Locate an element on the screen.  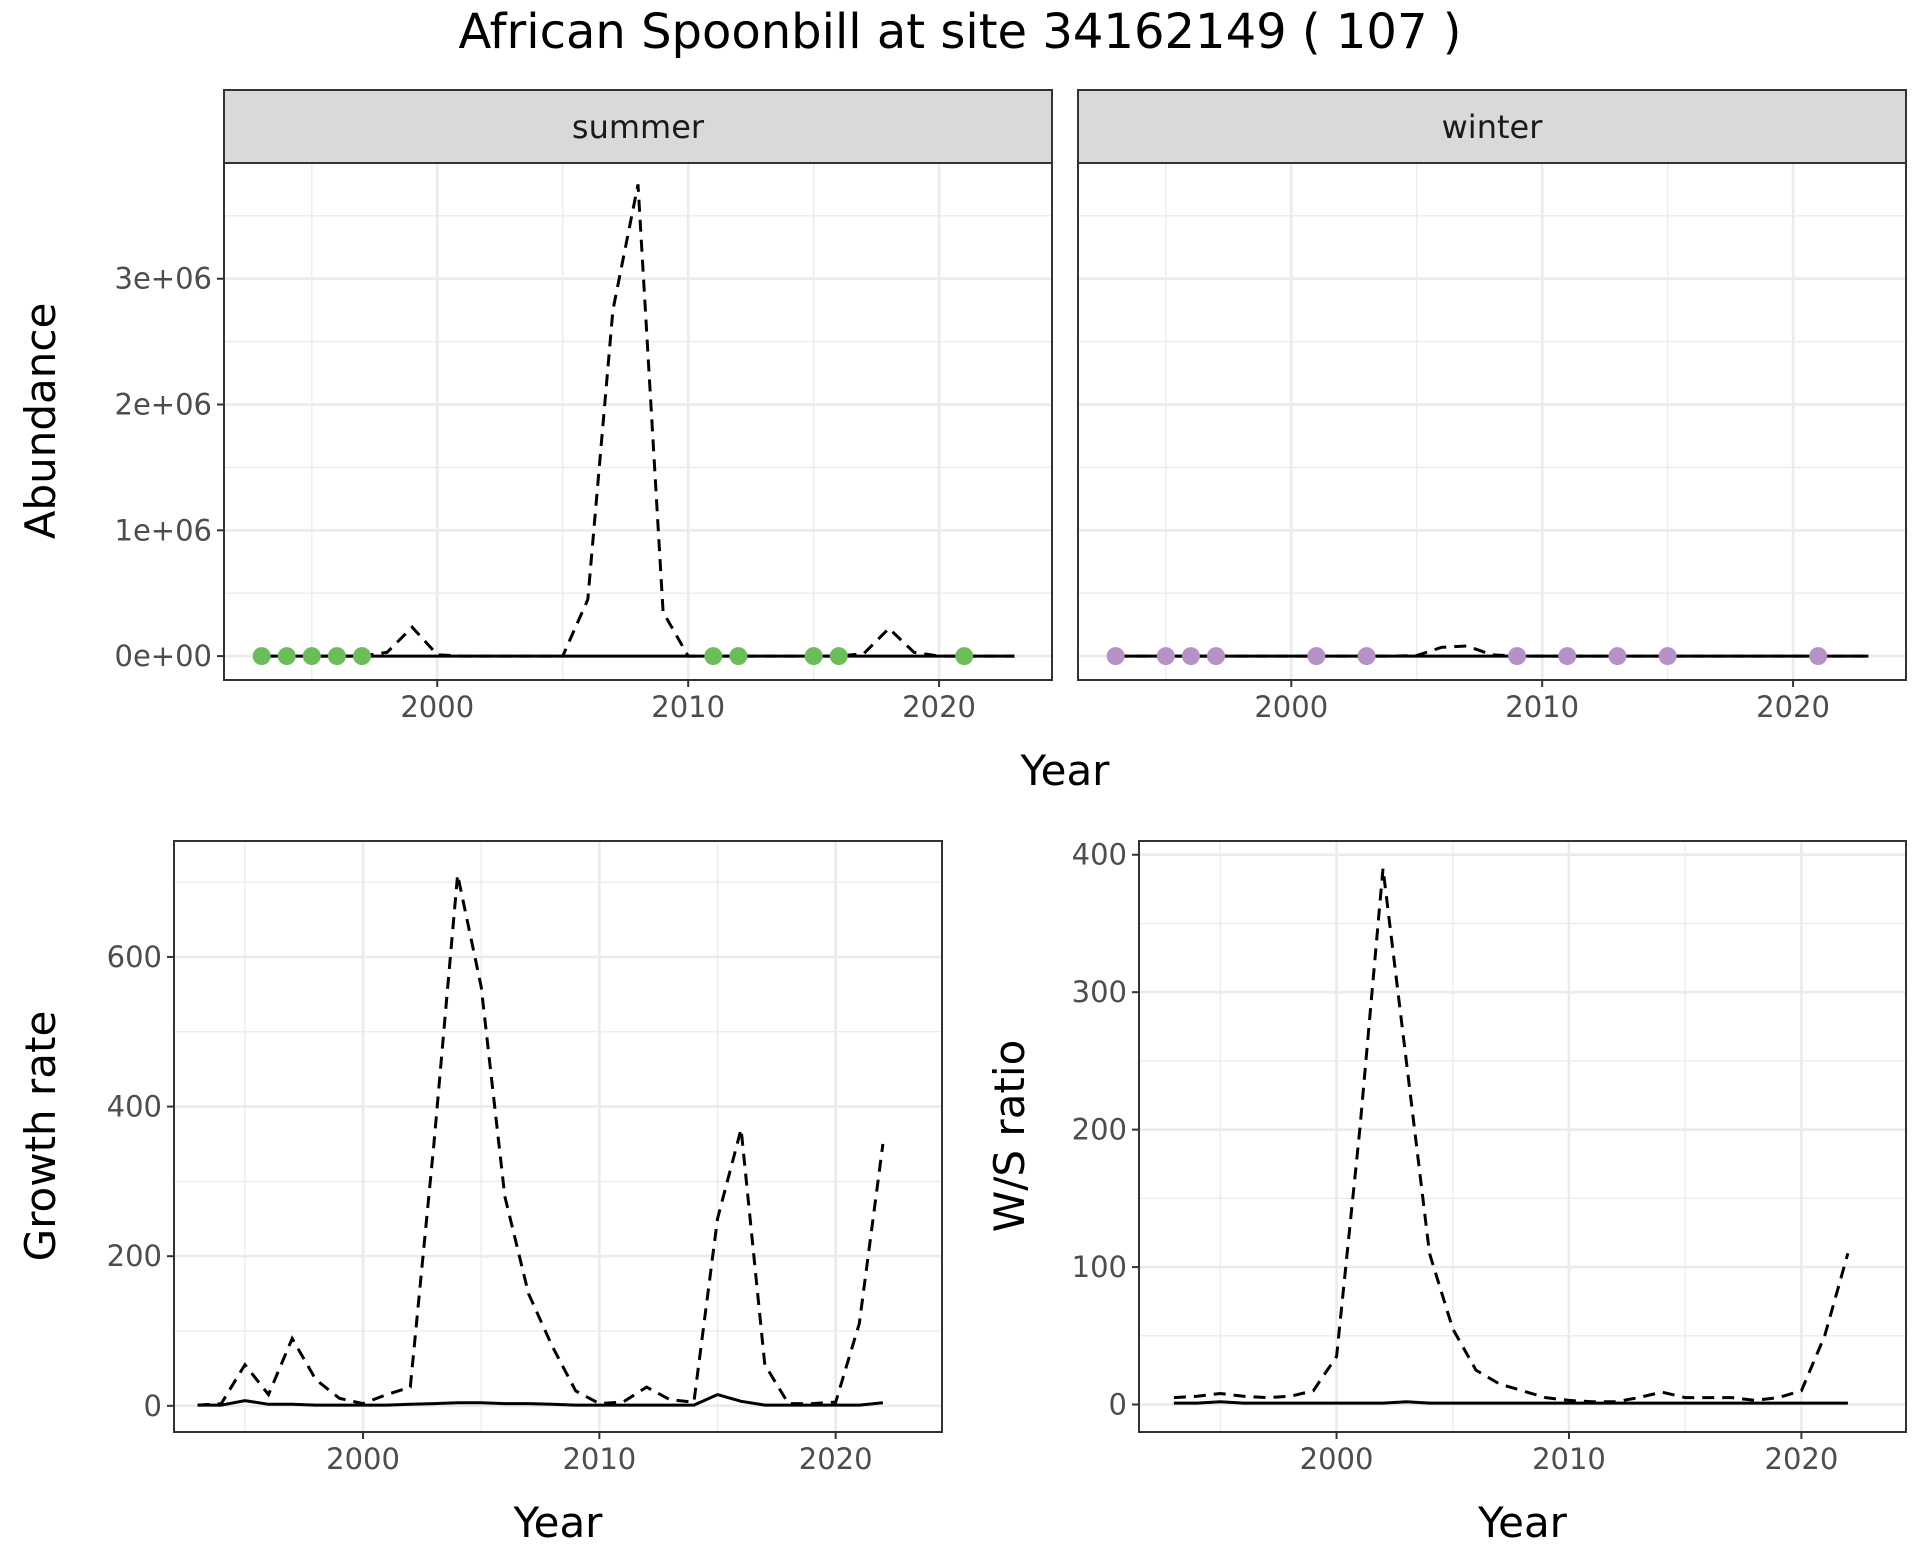
ratio-x-tick-label: 2000 is located at coordinates (1337, 1459).